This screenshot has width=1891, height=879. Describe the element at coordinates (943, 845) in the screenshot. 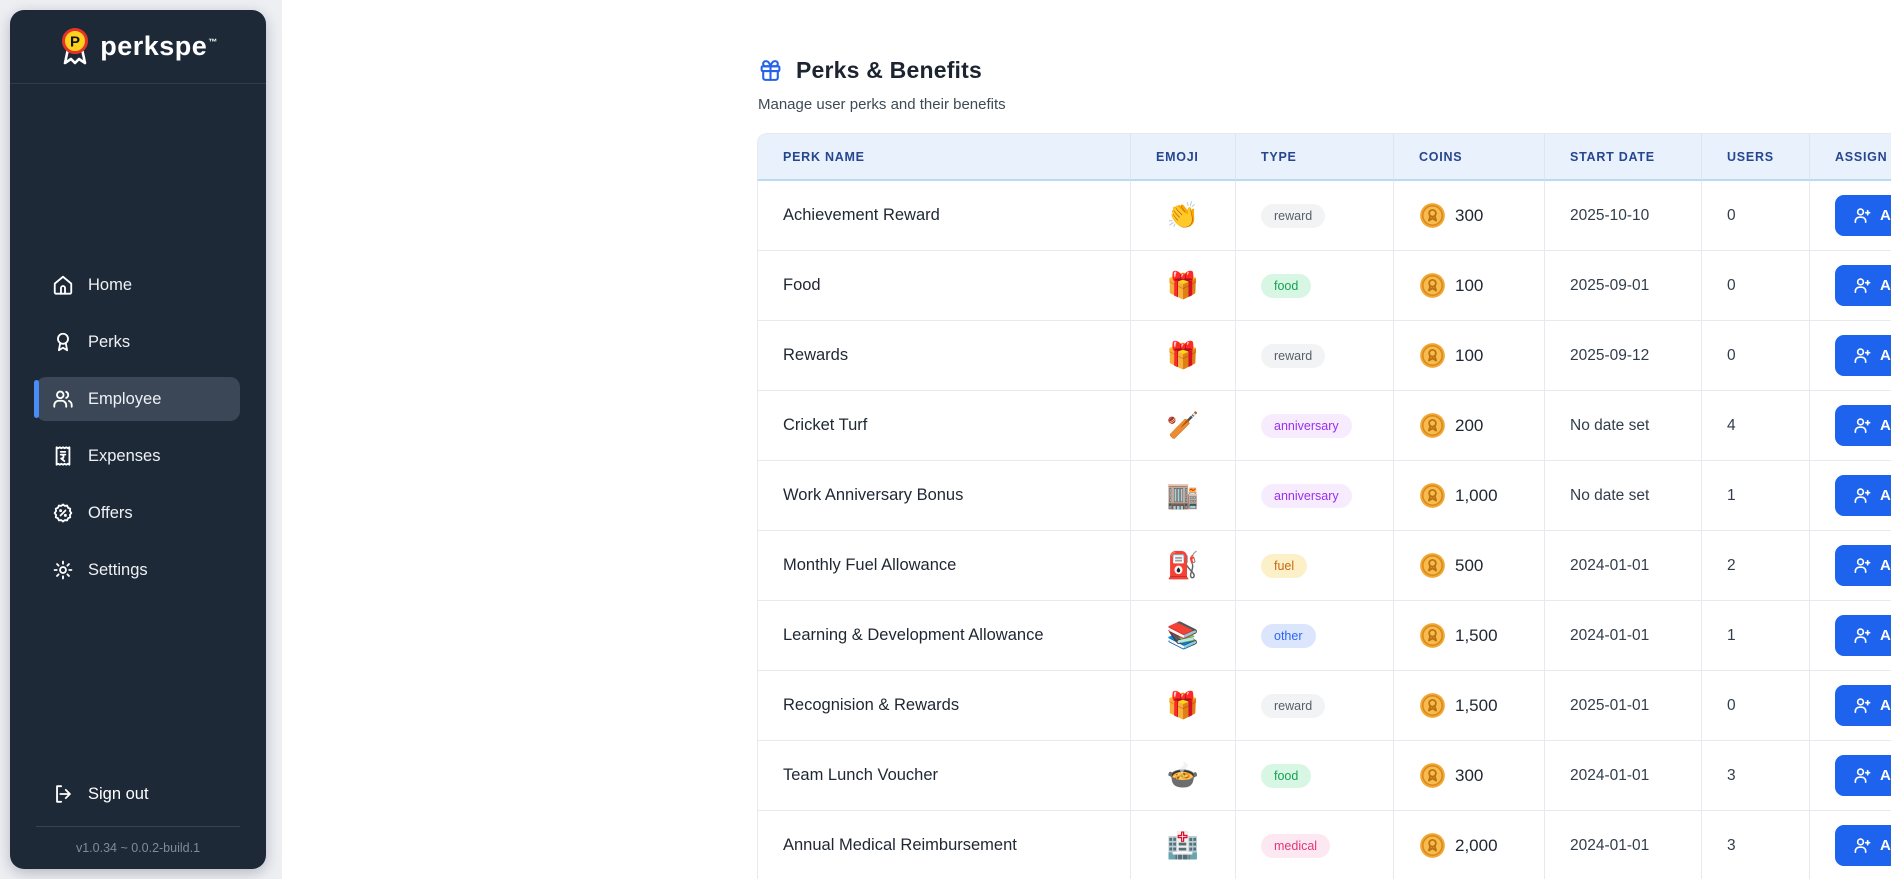

I see `perk-name-cell: Annual Medical Reimbursement` at that location.